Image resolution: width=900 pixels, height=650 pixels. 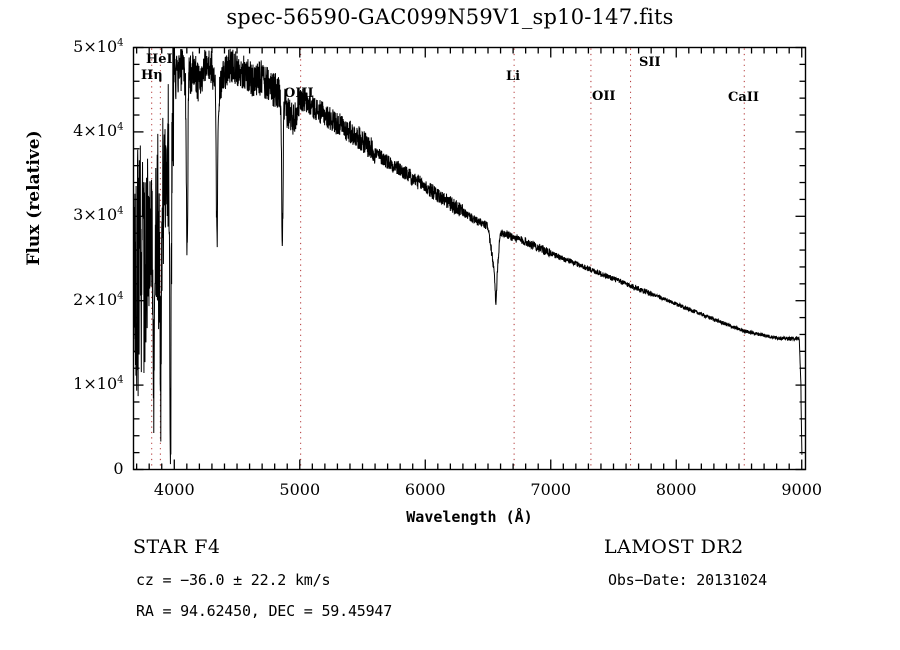 I want to click on x-axis-label: Wavelength (Å), so click(x=469, y=517).